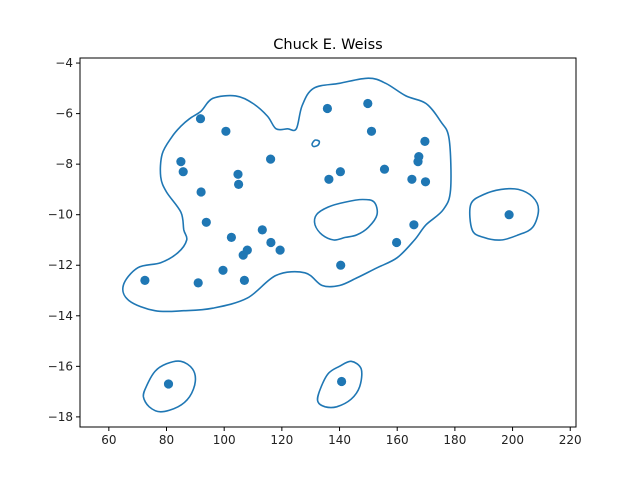 This screenshot has width=640, height=480. Describe the element at coordinates (339, 440) in the screenshot. I see `x-tick-label: 140` at that location.